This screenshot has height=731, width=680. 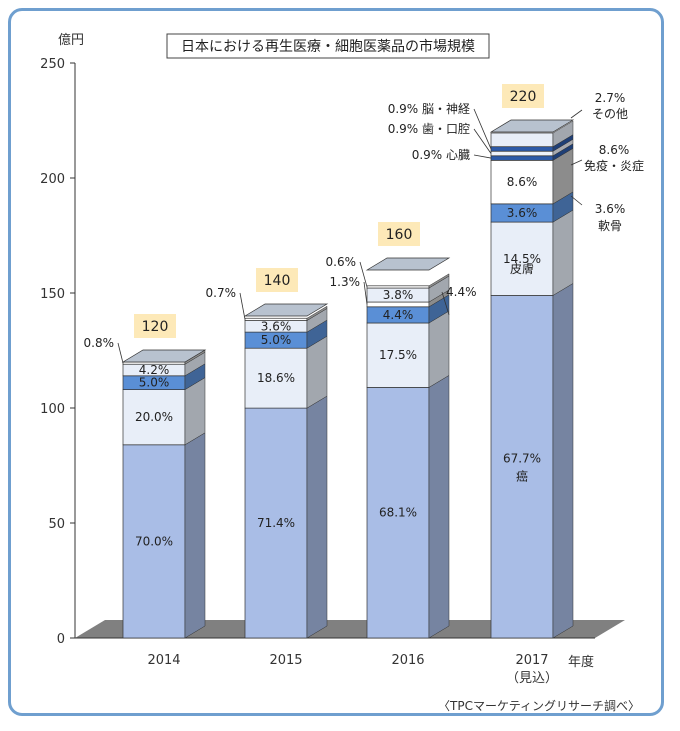 What do you see at coordinates (429, 109) in the screenshot?
I see `callout-label: 0.9% 脳・神経` at bounding box center [429, 109].